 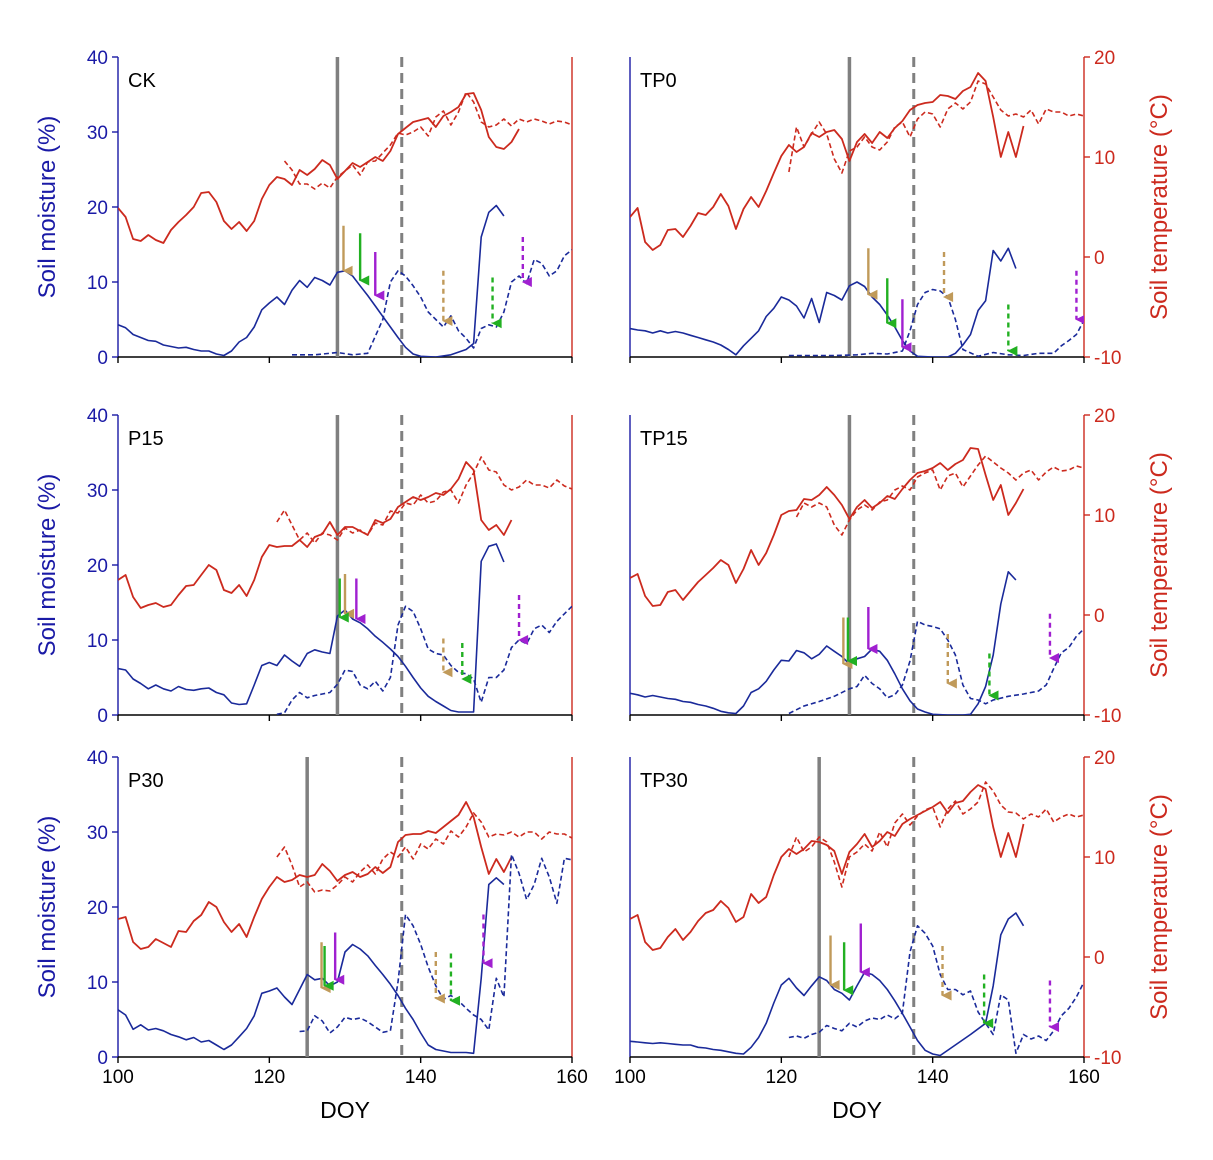 I want to click on panel-tp15: -10 0 10 20 TP15, so click(x=875, y=566).